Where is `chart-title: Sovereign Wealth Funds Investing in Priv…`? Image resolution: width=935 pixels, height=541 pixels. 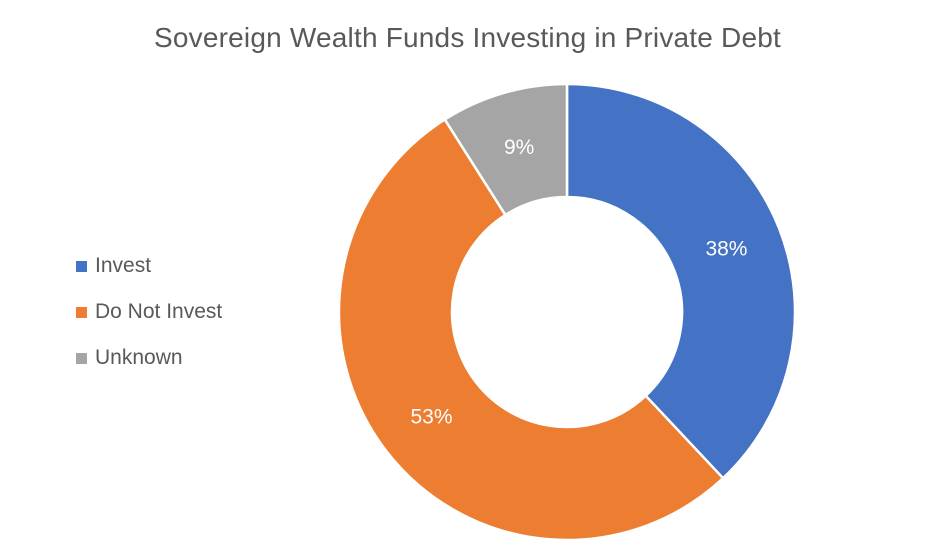 chart-title: Sovereign Wealth Funds Investing in Priv… is located at coordinates (467, 37).